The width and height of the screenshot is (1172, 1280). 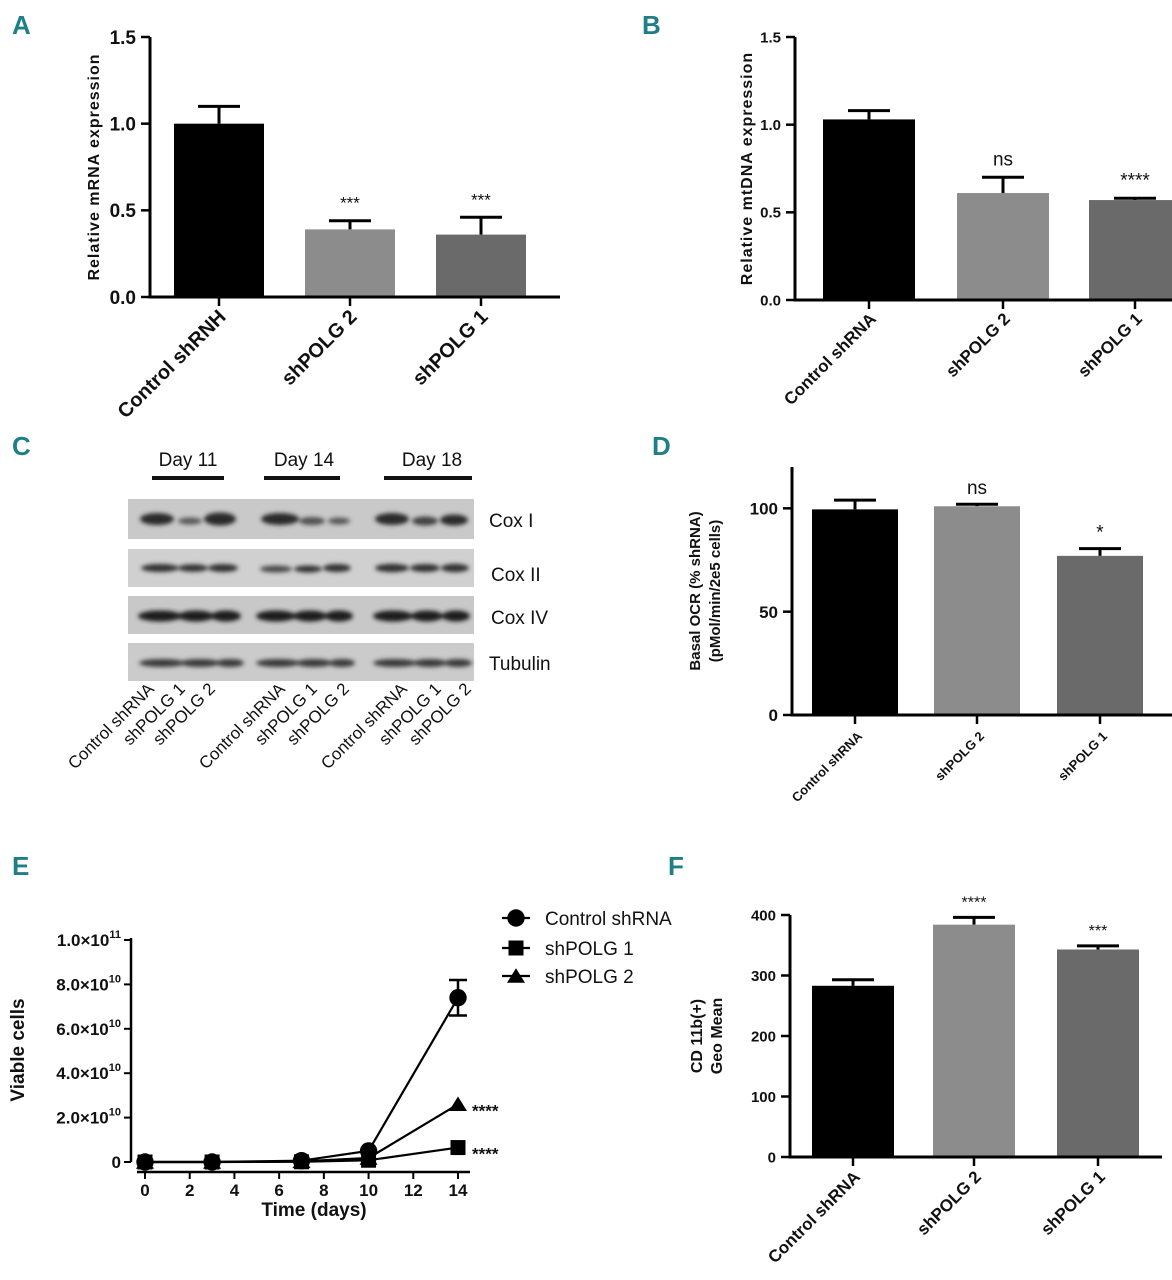 I want to click on y-tick-label: 200, so click(x=763, y=1036).